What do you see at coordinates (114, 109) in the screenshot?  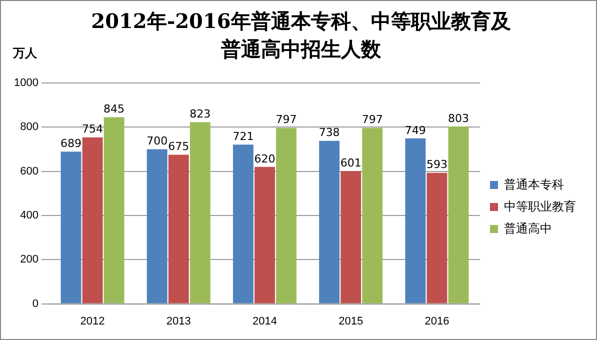 I see `data-label: 845` at bounding box center [114, 109].